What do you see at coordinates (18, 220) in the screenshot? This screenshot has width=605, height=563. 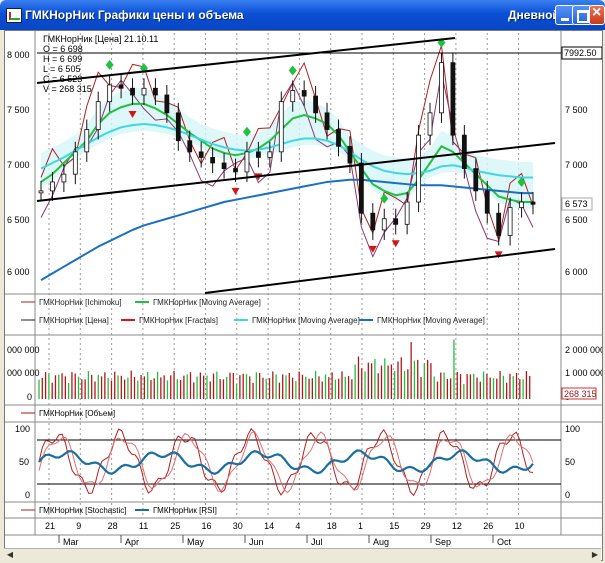 I see `y-tick-6500: 6 500` at bounding box center [18, 220].